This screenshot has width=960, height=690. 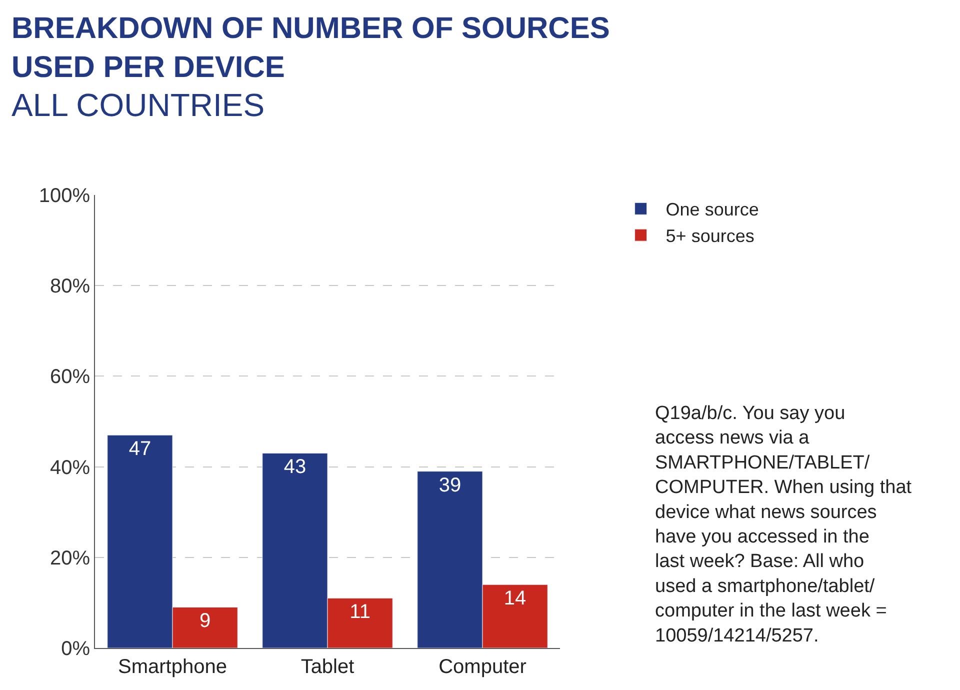 I want to click on y-tick-label: 80%, so click(x=70, y=287).